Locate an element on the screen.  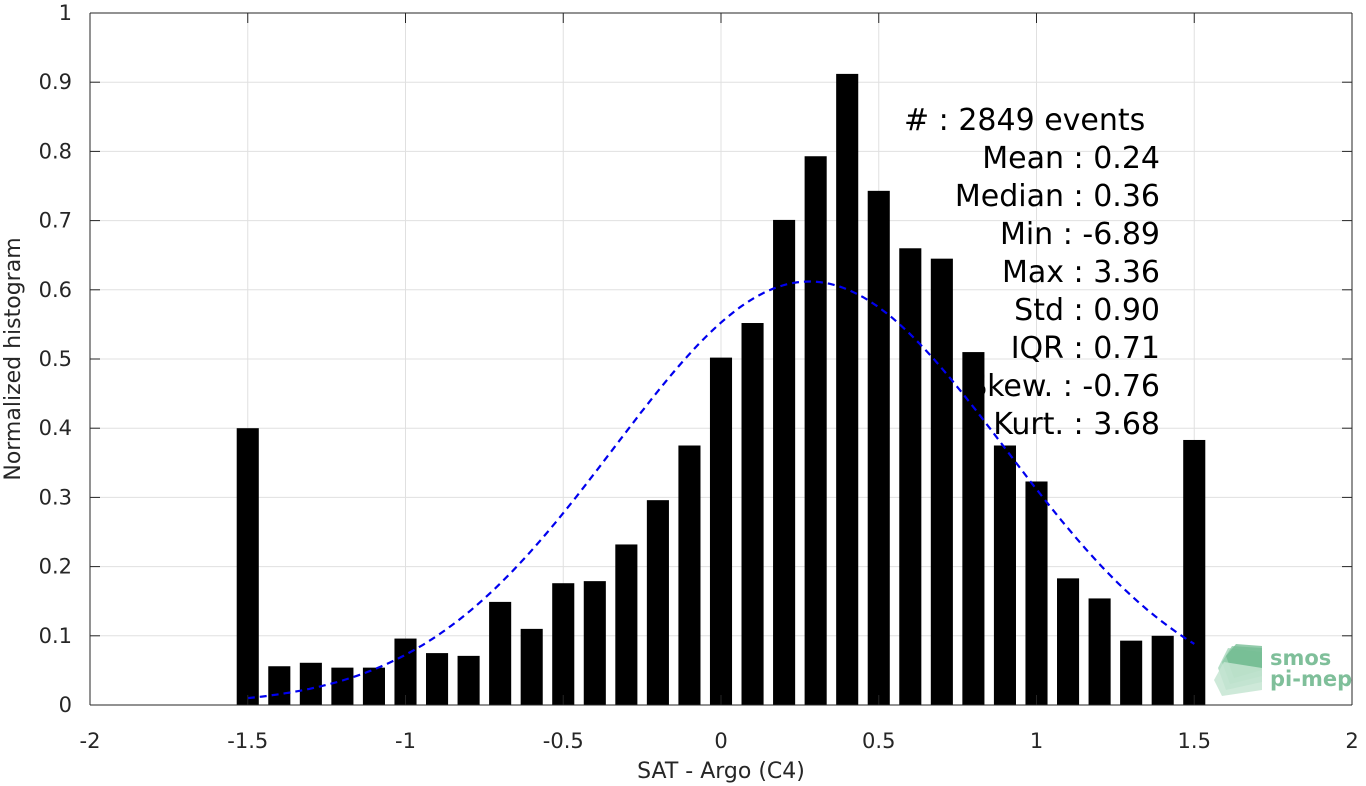
x-tick-labels: -2 -1.5 -1 -0.5 0 0.5 1 1.5 2 is located at coordinates (719, 741).